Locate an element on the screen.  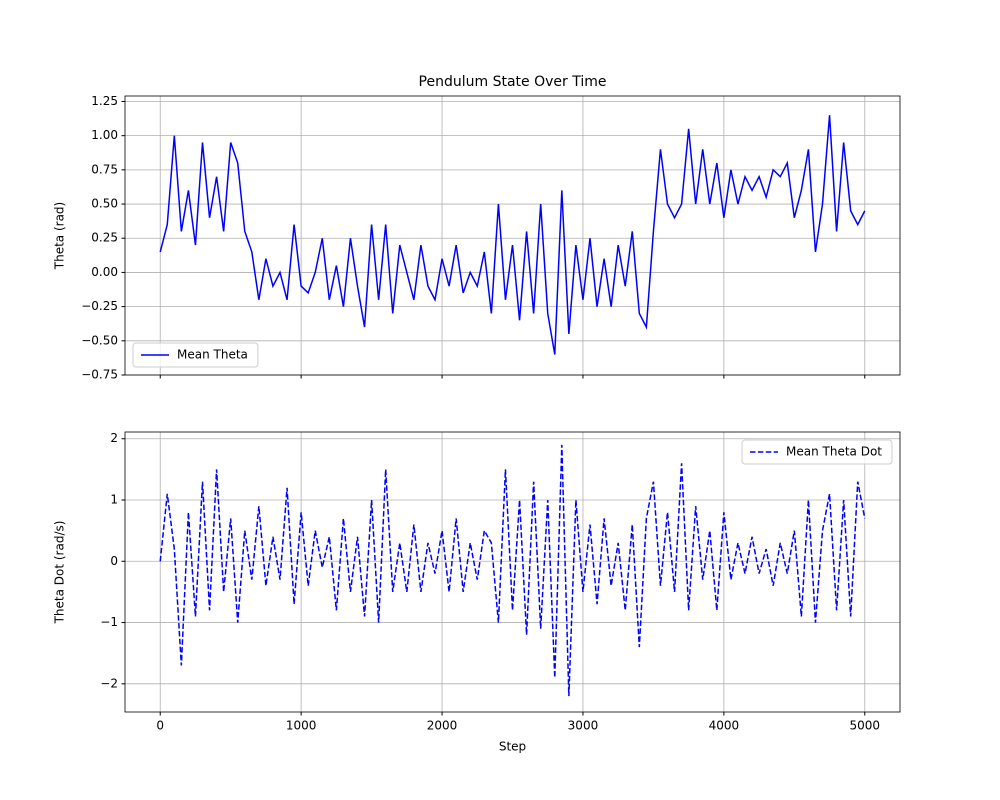
legend: Mean Theta is located at coordinates (195, 355).